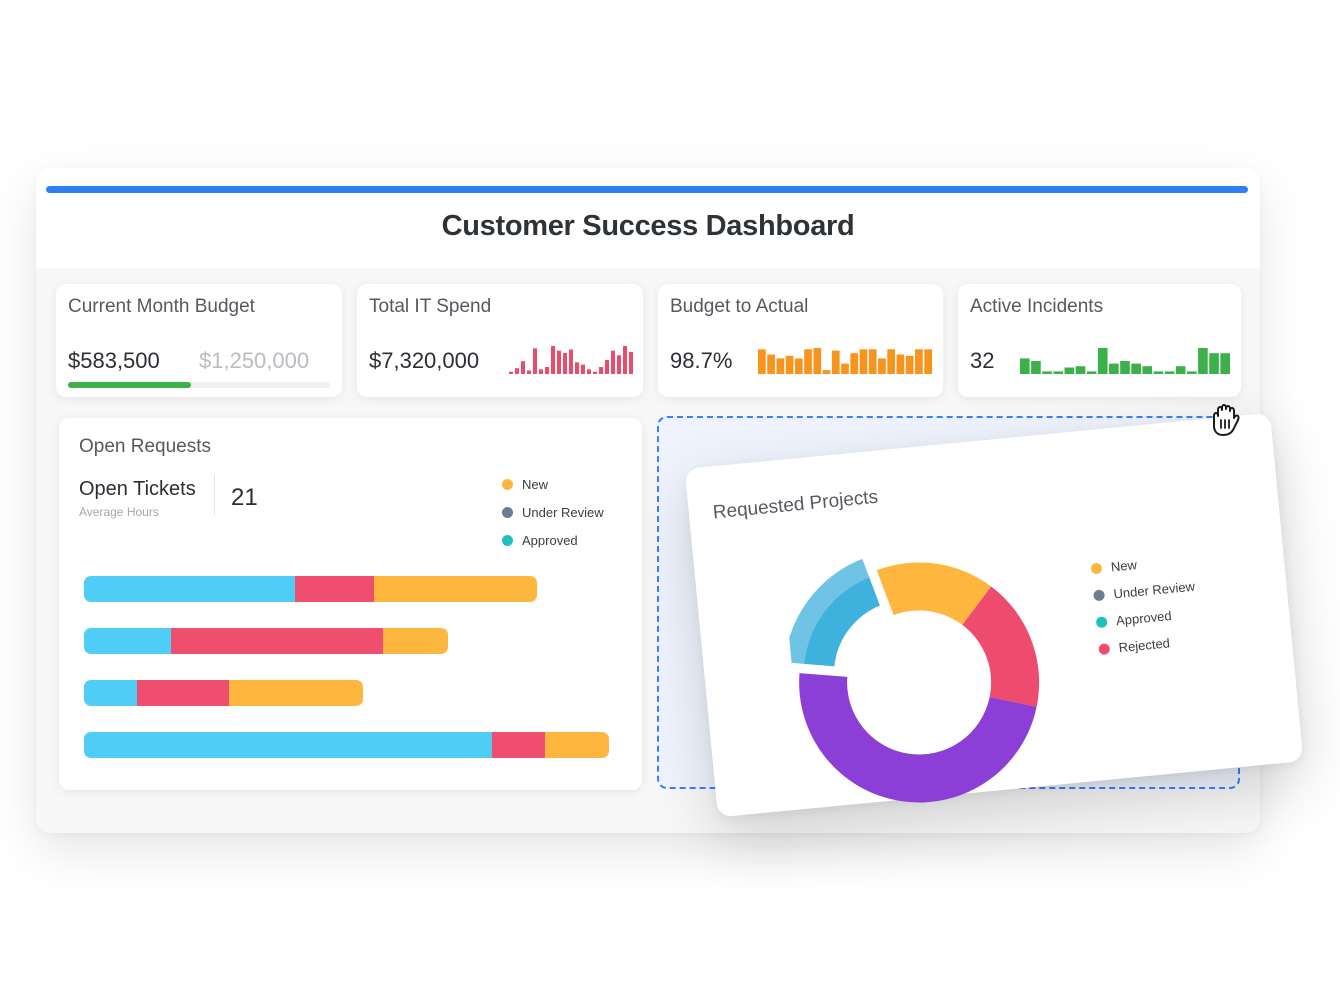 This screenshot has width=1340, height=1000. I want to click on dashboard-header: Customer Success Dashboard, so click(648, 218).